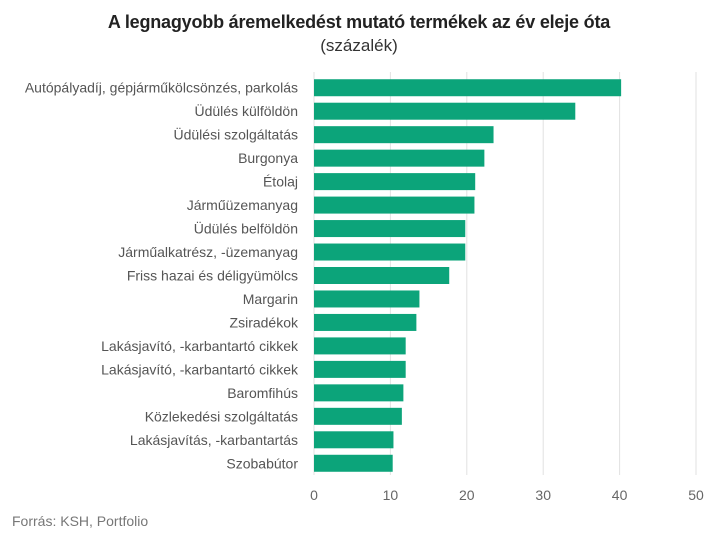  What do you see at coordinates (314, 495) in the screenshot?
I see `x-tick-label: 0` at bounding box center [314, 495].